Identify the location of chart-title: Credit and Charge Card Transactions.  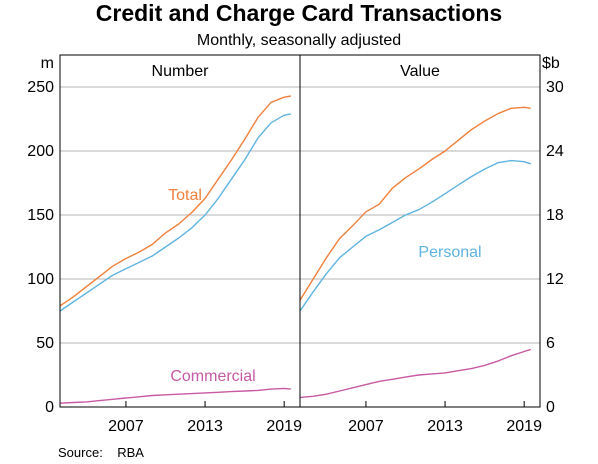
(299, 13).